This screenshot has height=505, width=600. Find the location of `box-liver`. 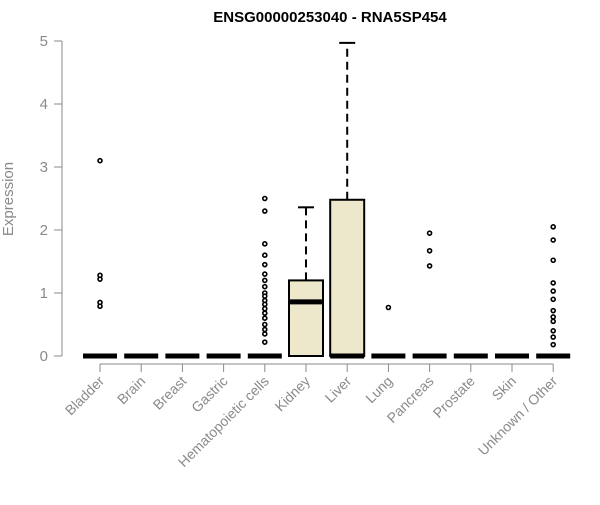

box-liver is located at coordinates (347, 200).